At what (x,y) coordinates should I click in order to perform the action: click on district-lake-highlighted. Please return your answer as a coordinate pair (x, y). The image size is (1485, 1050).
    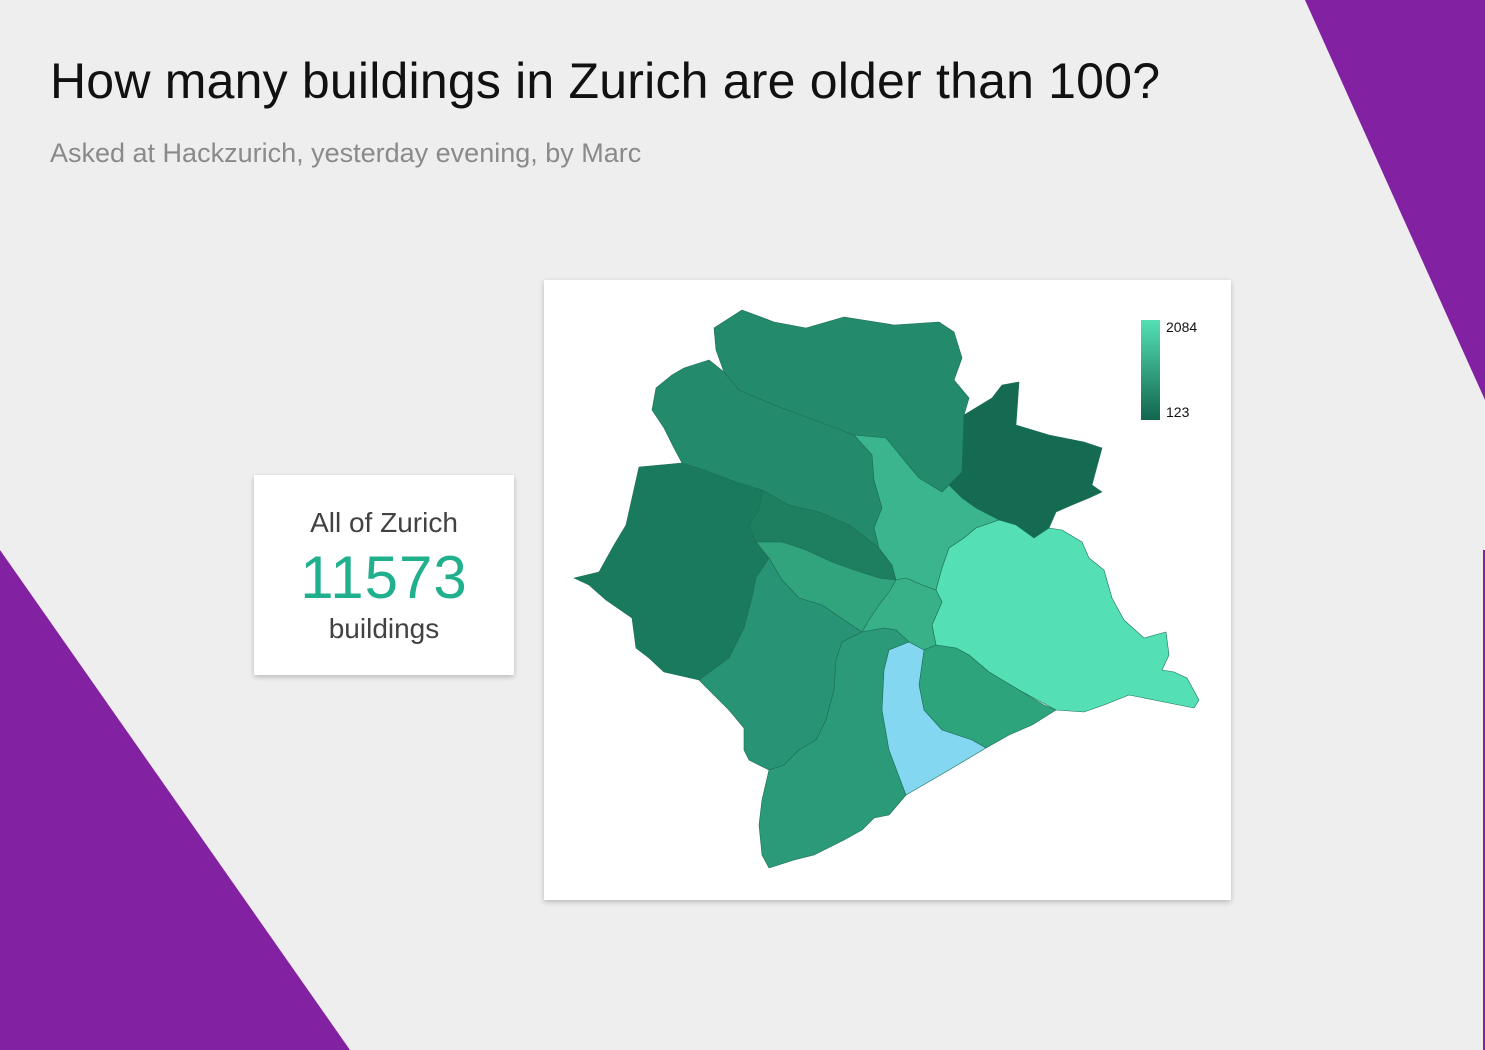
    Looking at the image, I should click on (934, 718).